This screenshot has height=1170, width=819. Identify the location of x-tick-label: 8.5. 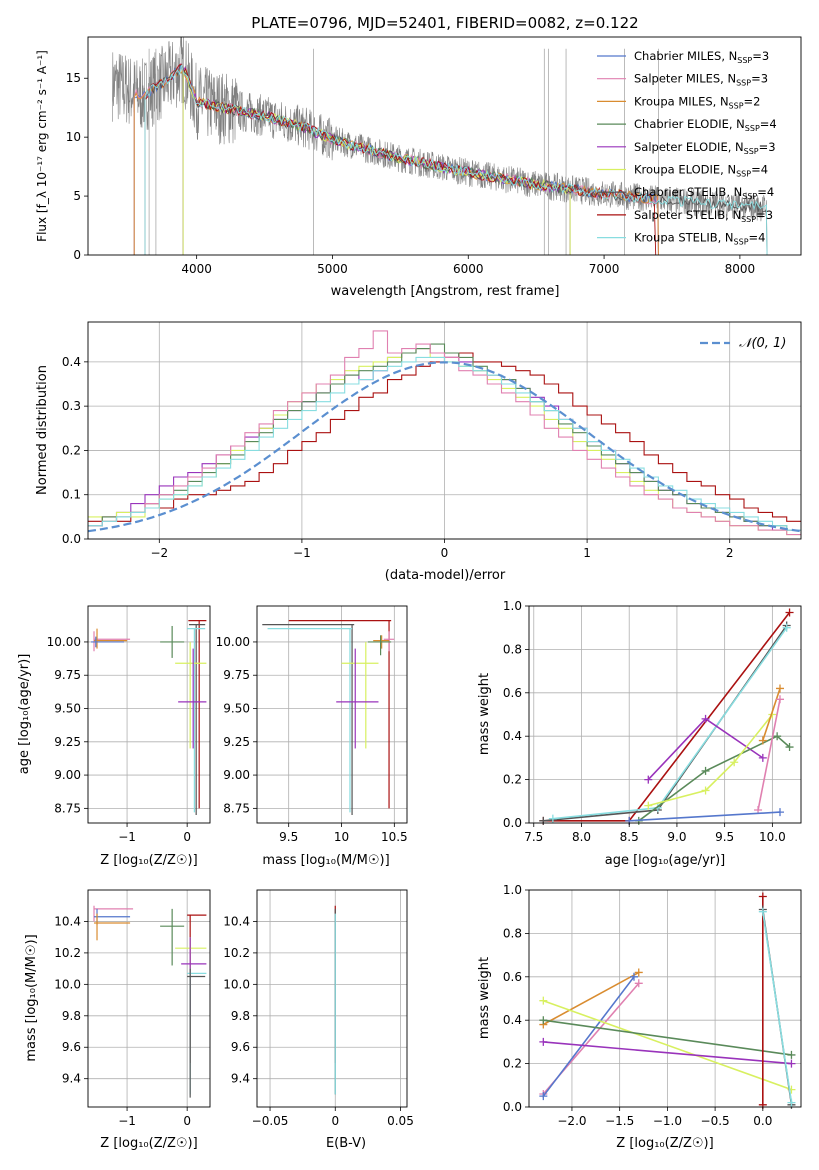
(629, 837).